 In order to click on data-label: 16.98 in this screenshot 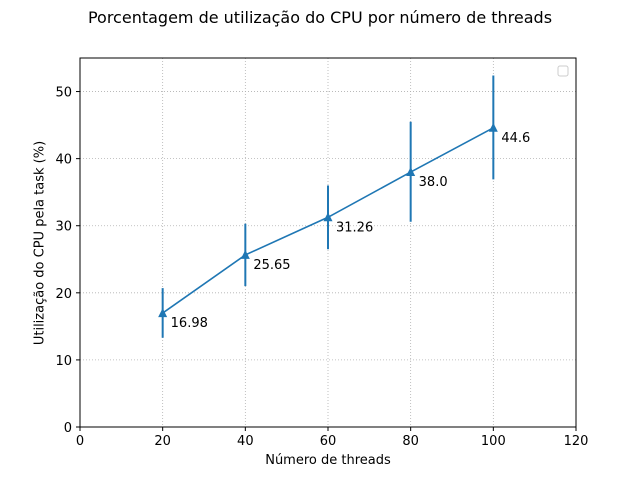, I will do `click(189, 323)`.